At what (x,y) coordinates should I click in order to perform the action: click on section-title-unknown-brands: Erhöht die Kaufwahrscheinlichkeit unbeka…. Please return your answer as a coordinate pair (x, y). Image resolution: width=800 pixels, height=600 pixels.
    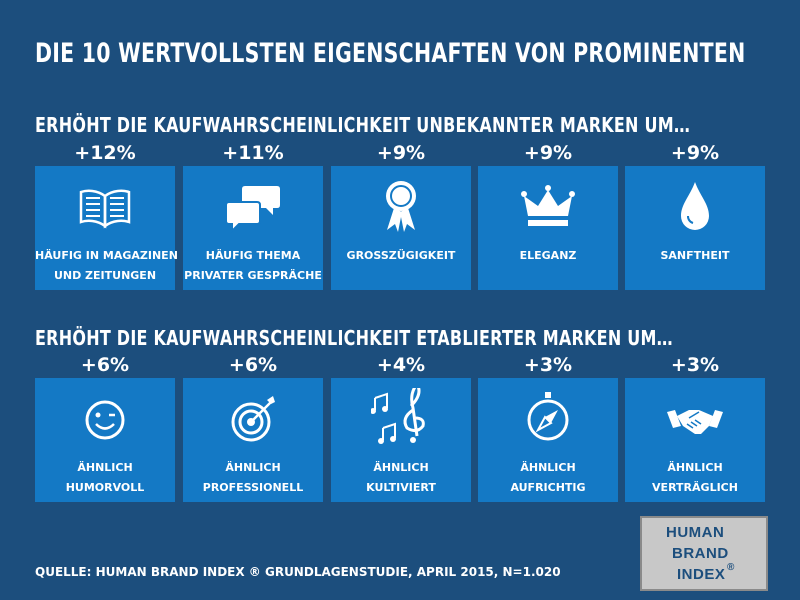
    Looking at the image, I should click on (363, 125).